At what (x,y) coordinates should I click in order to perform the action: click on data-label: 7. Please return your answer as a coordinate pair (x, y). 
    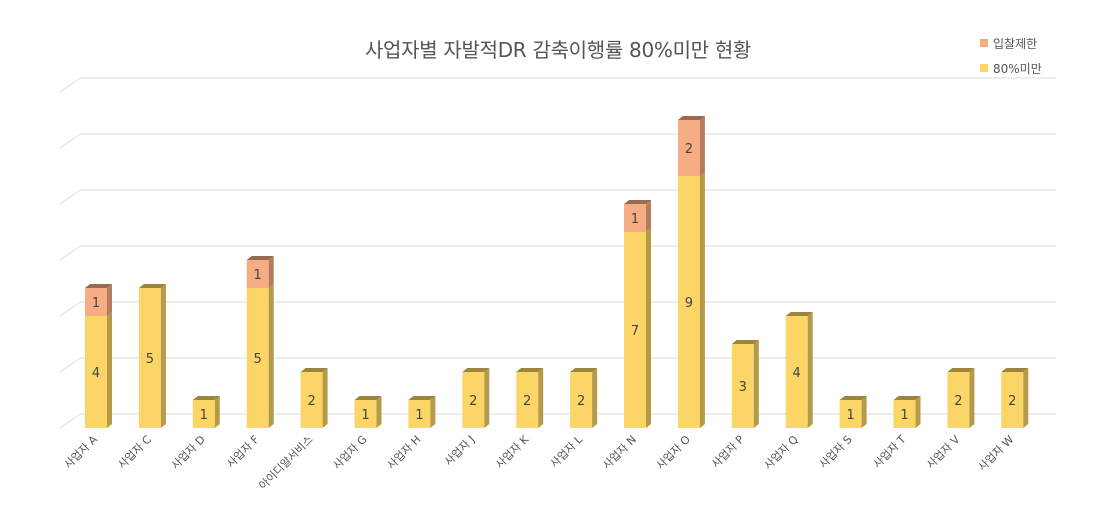
    Looking at the image, I should click on (635, 331).